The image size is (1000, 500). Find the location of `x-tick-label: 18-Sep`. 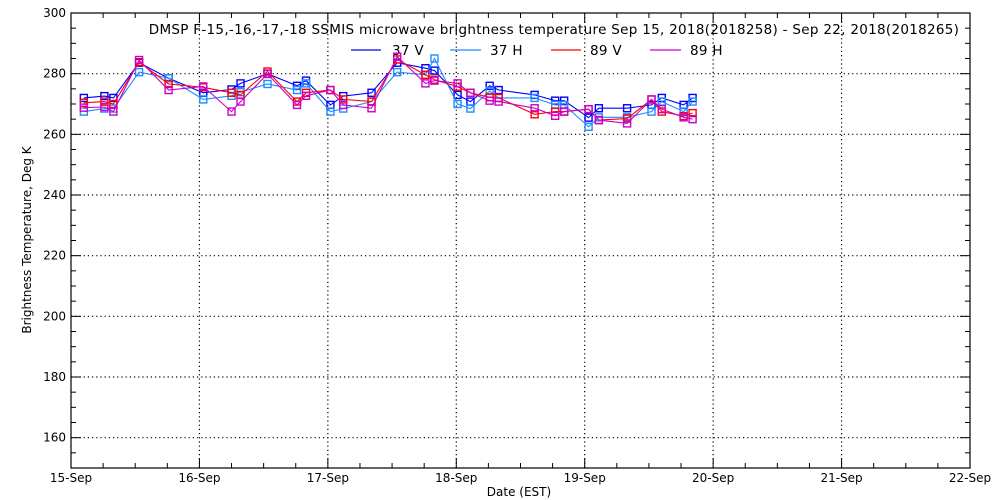

x-tick-label: 18-Sep is located at coordinates (456, 478).